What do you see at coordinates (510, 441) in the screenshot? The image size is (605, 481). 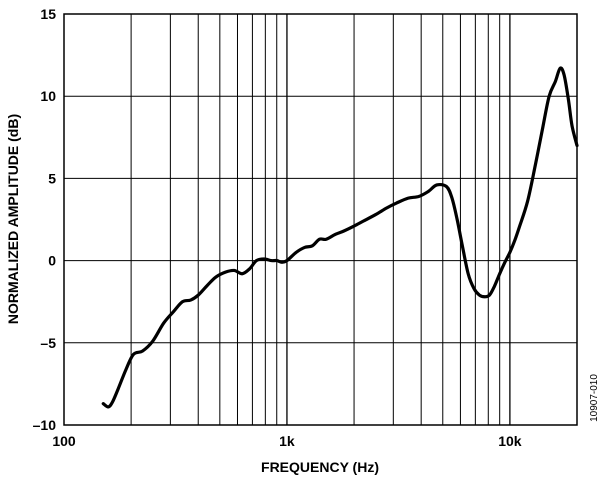 I see `x-tick-label: 10k` at bounding box center [510, 441].